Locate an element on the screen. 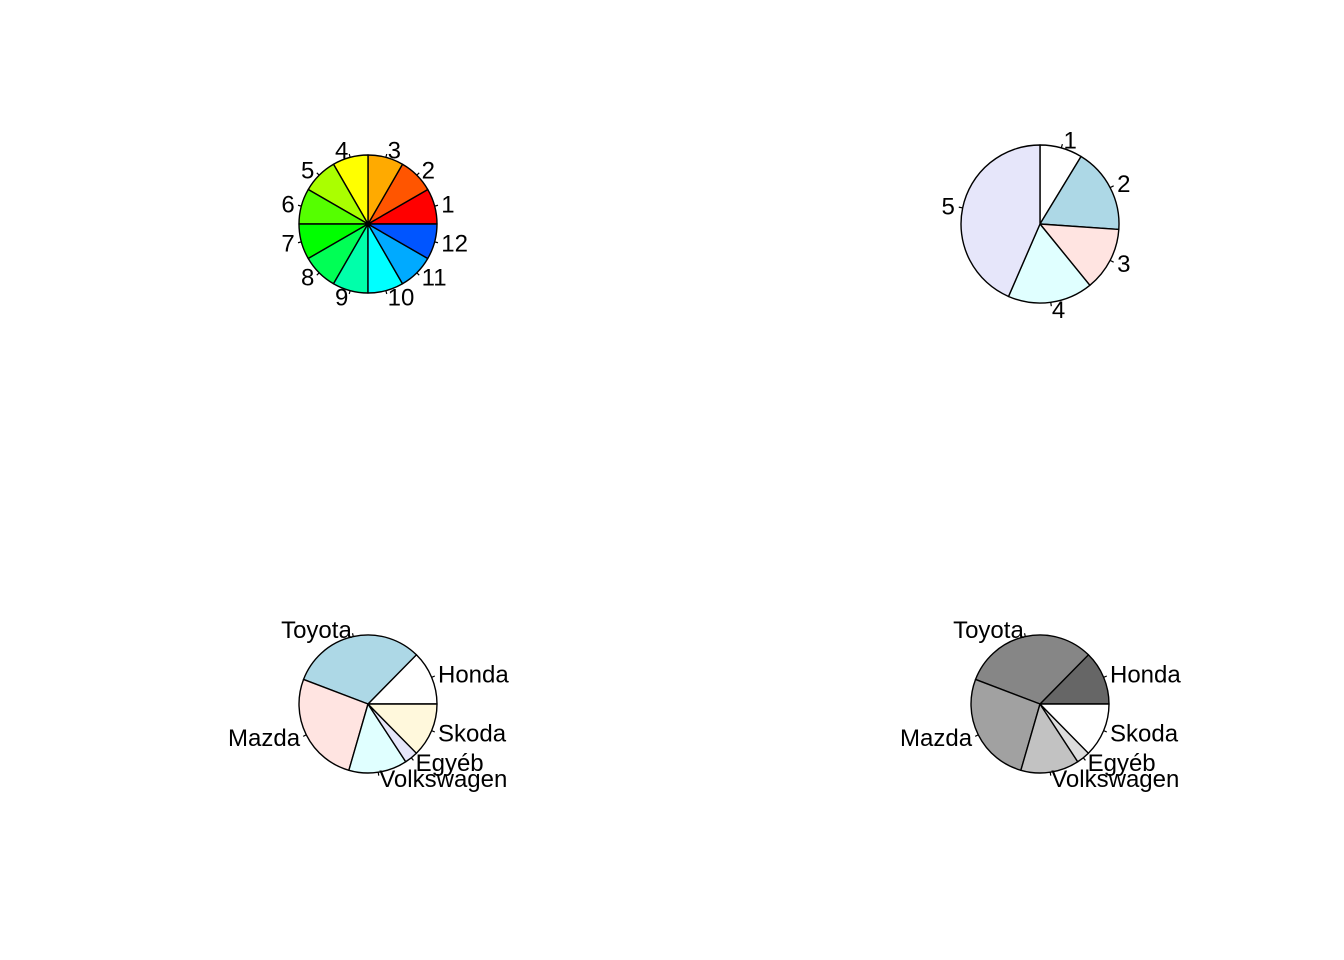  pie-chart-2: 1 2 3 4 5 is located at coordinates (1036, 225).